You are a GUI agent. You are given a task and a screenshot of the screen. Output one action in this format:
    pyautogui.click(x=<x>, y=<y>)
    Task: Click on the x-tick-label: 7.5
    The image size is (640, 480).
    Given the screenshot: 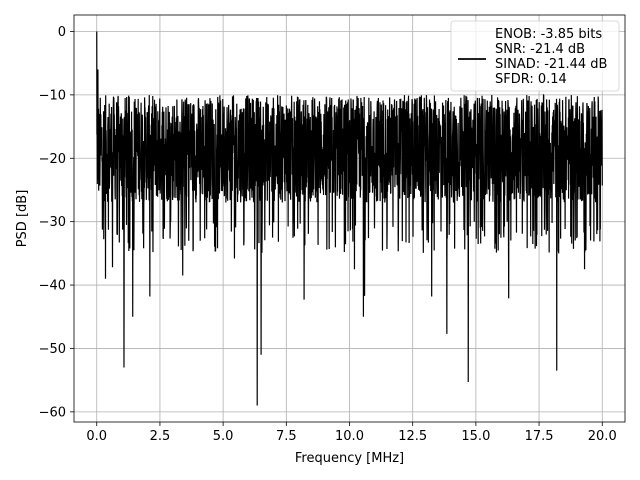 What is the action you would take?
    pyautogui.click(x=286, y=436)
    